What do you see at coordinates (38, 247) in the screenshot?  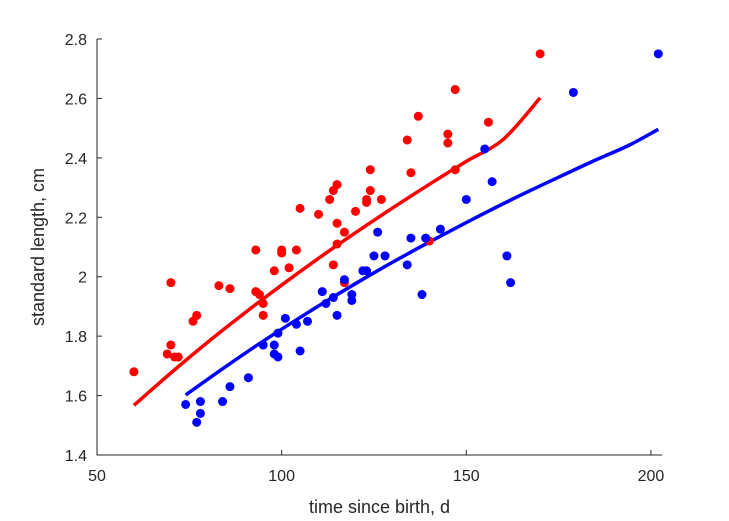 I see `y-axis-label: standard length, cm` at bounding box center [38, 247].